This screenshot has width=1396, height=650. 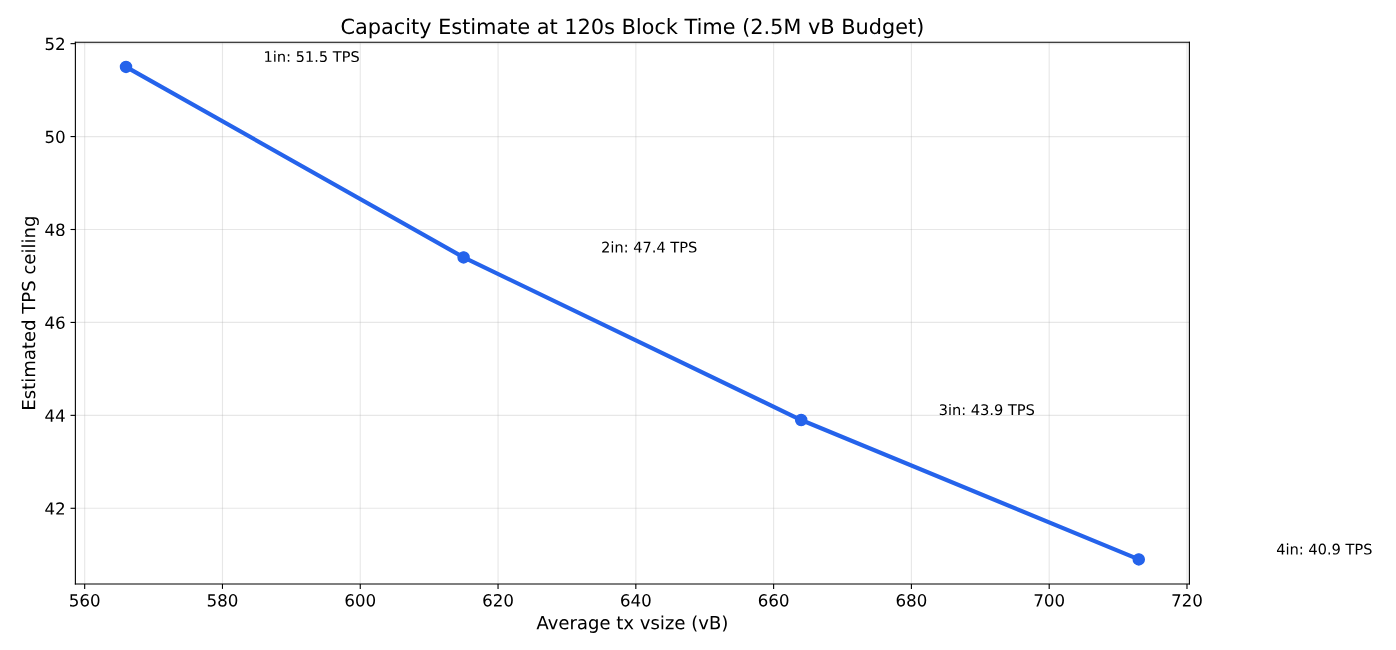 I want to click on x-tick-label: 560, so click(x=85, y=600).